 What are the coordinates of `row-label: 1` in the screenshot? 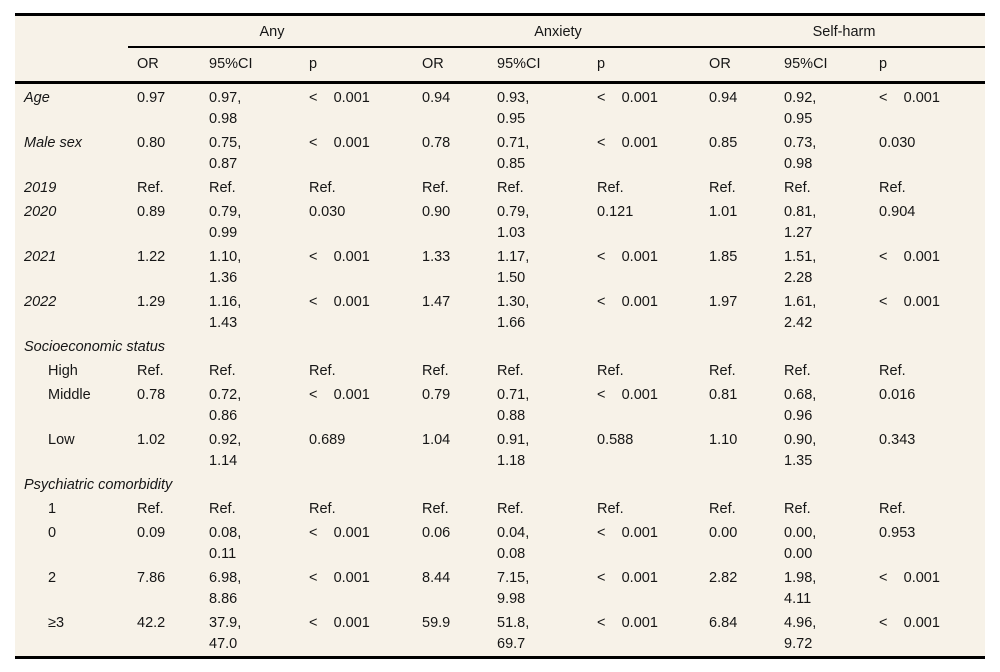 It's located at (52, 509).